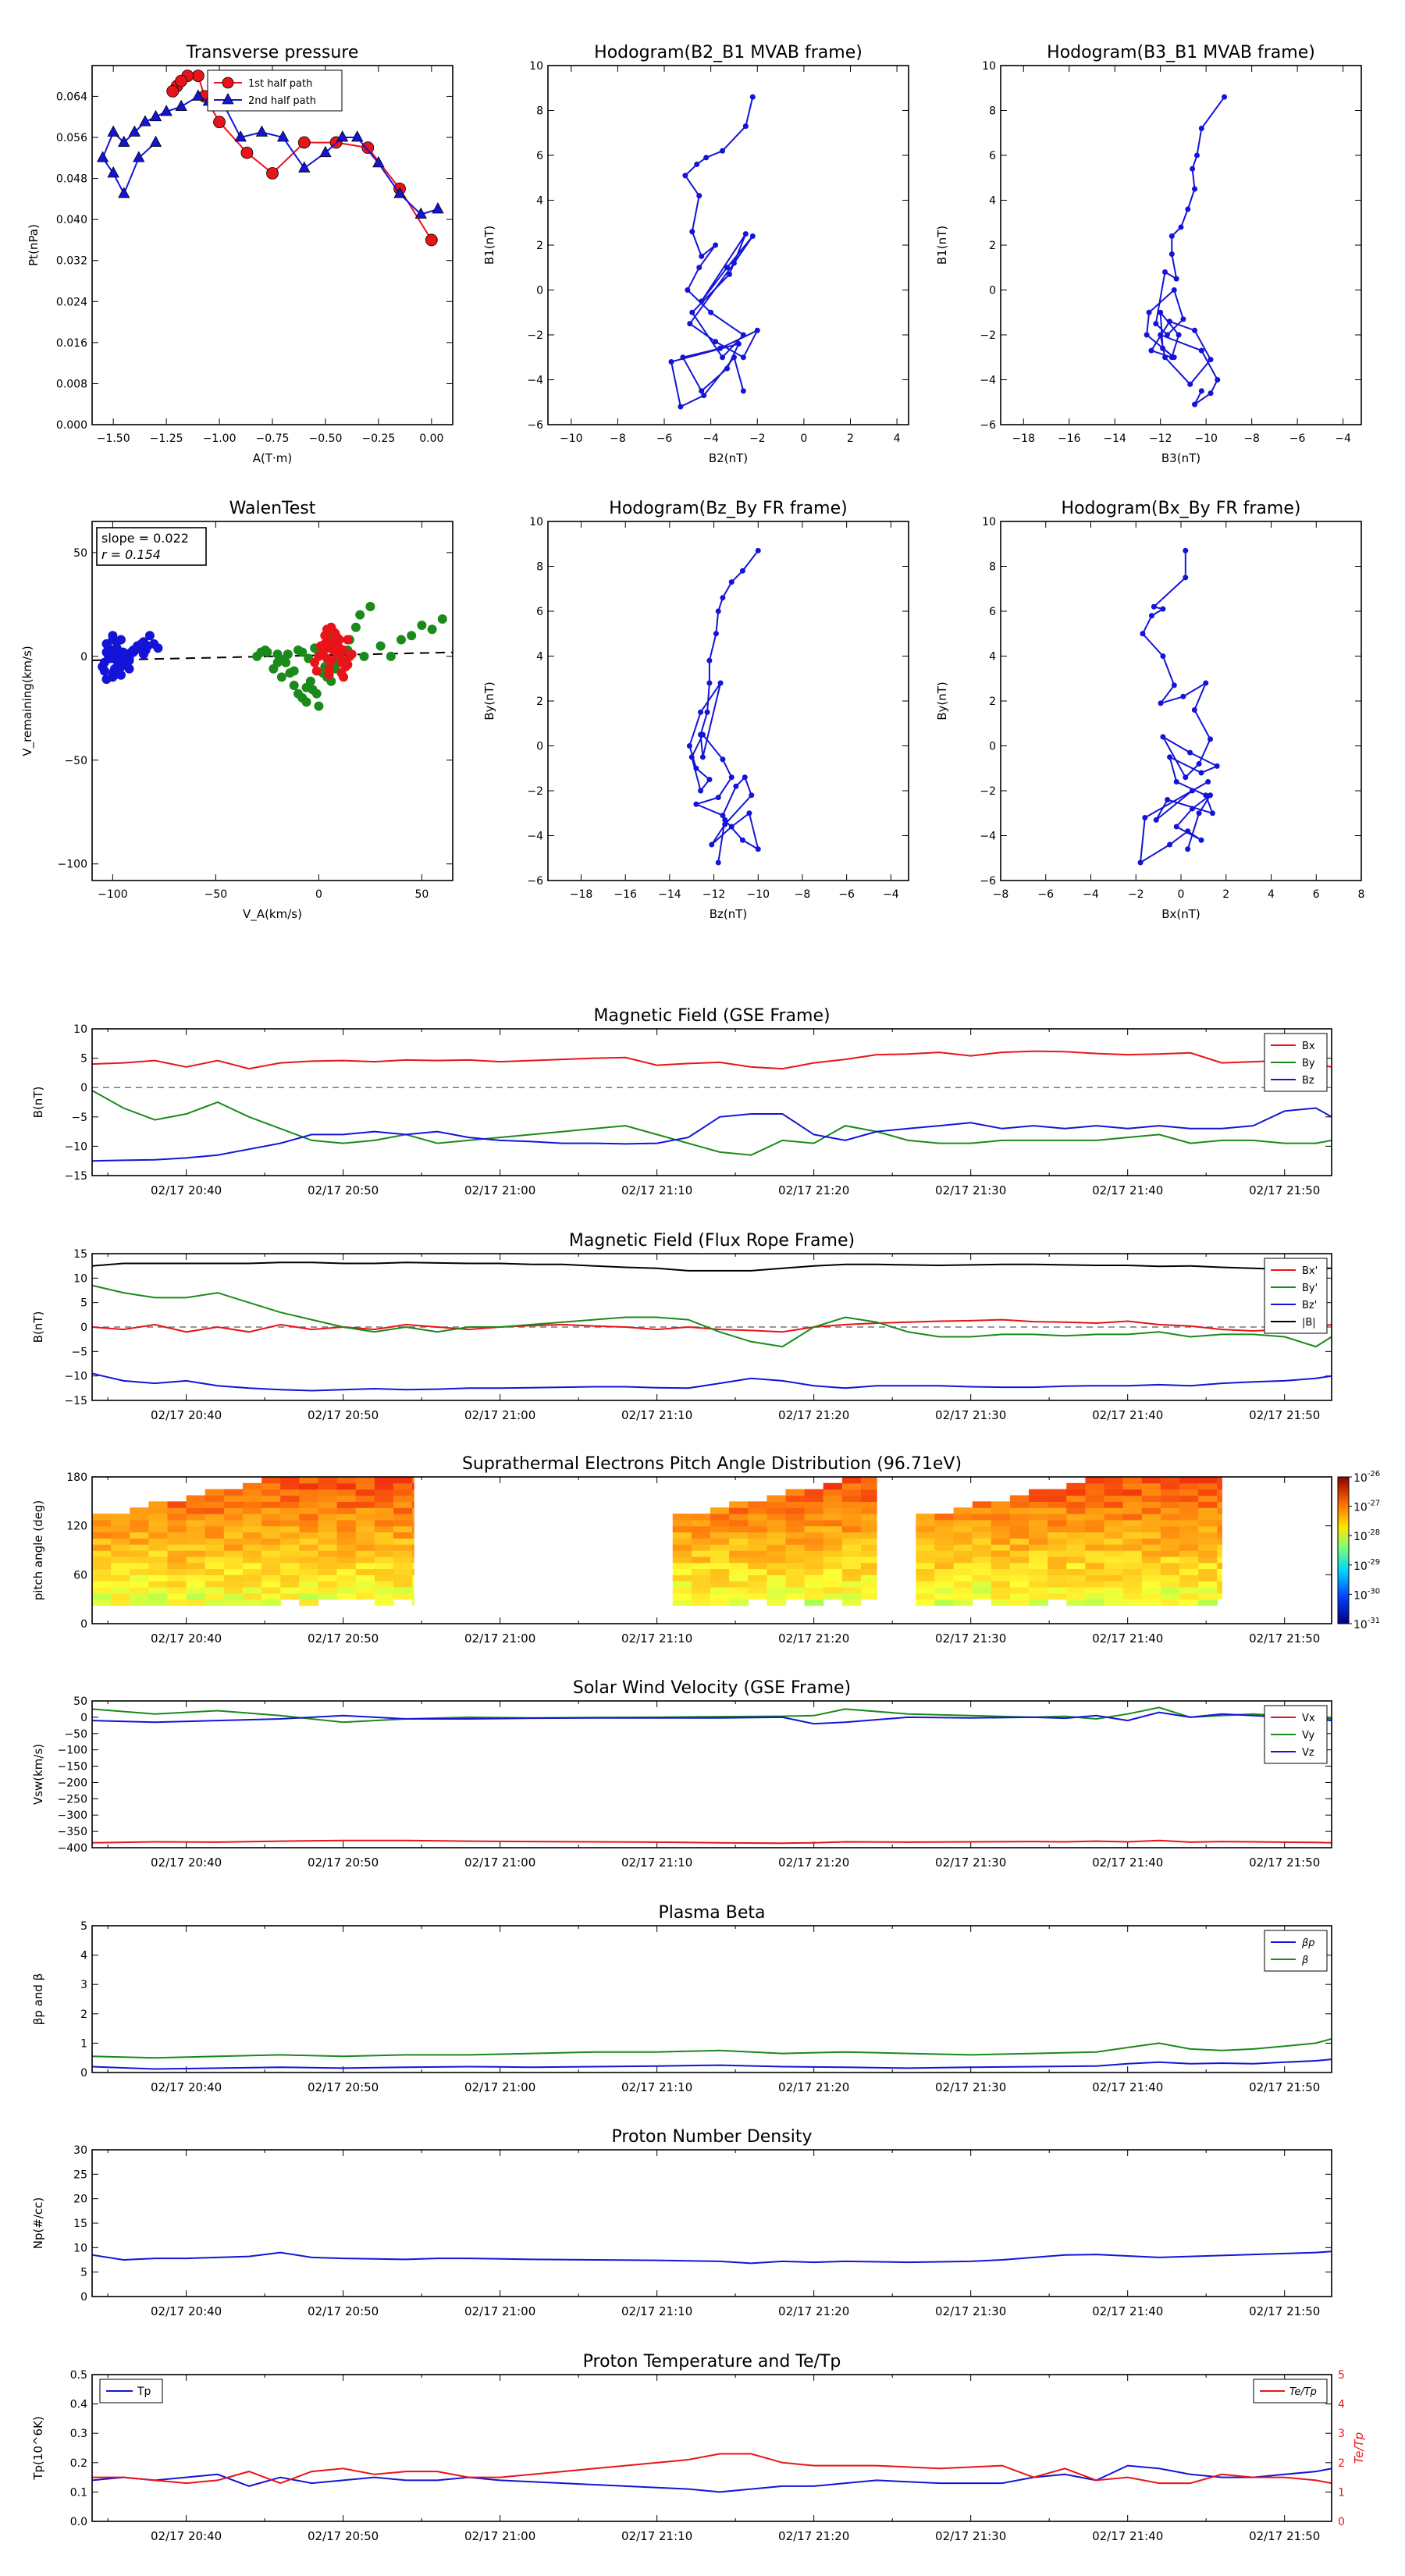 The width and height of the screenshot is (1405, 2576). Describe the element at coordinates (970, 1638) in the screenshot. I see `time-tick-label: 02/17 21:30` at that location.